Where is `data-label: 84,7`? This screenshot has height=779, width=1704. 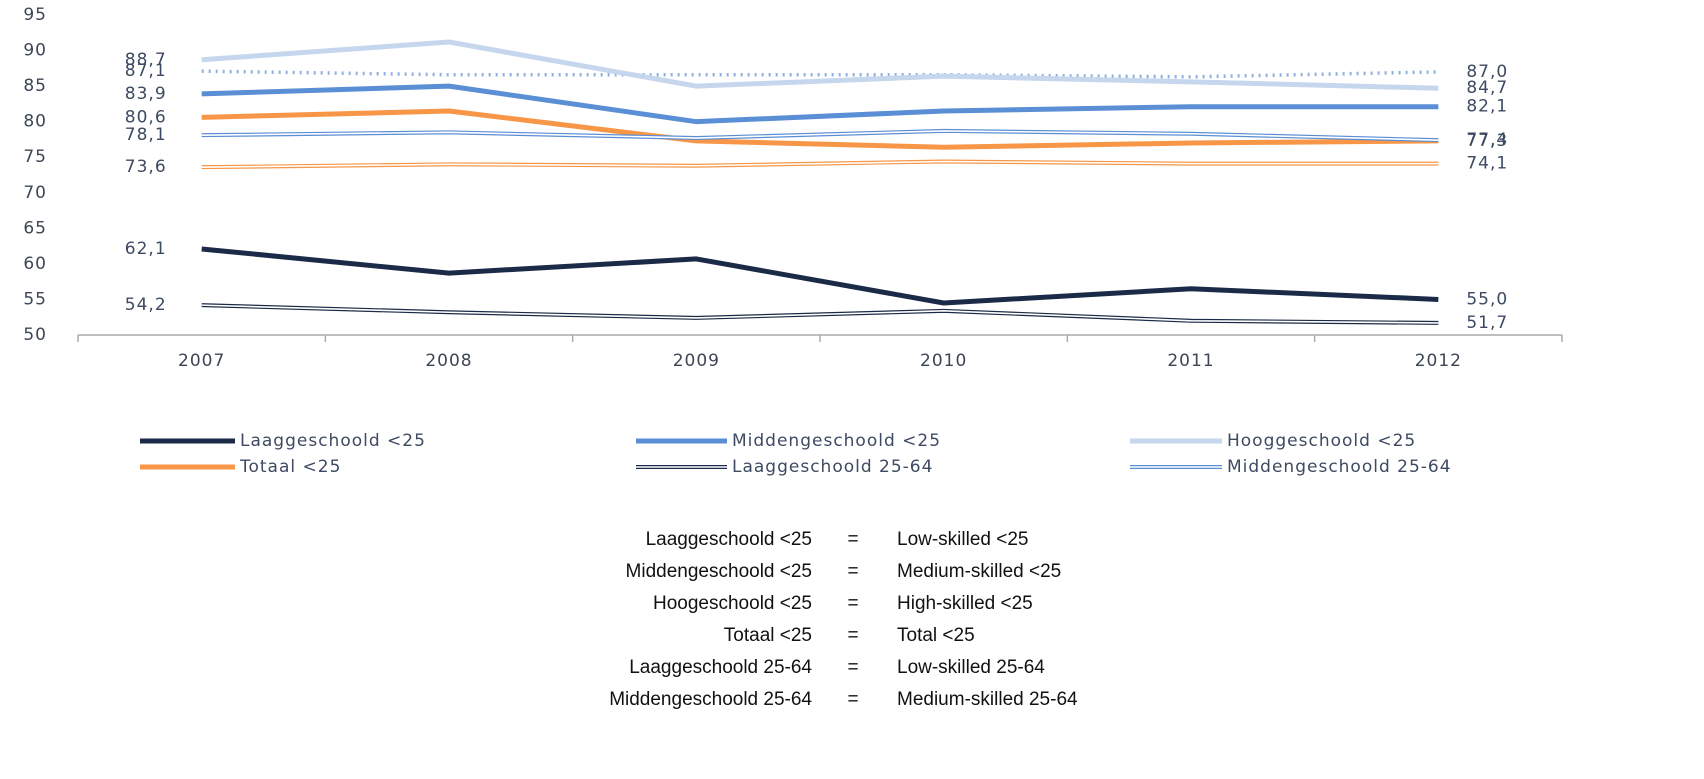
data-label: 84,7 is located at coordinates (1487, 88).